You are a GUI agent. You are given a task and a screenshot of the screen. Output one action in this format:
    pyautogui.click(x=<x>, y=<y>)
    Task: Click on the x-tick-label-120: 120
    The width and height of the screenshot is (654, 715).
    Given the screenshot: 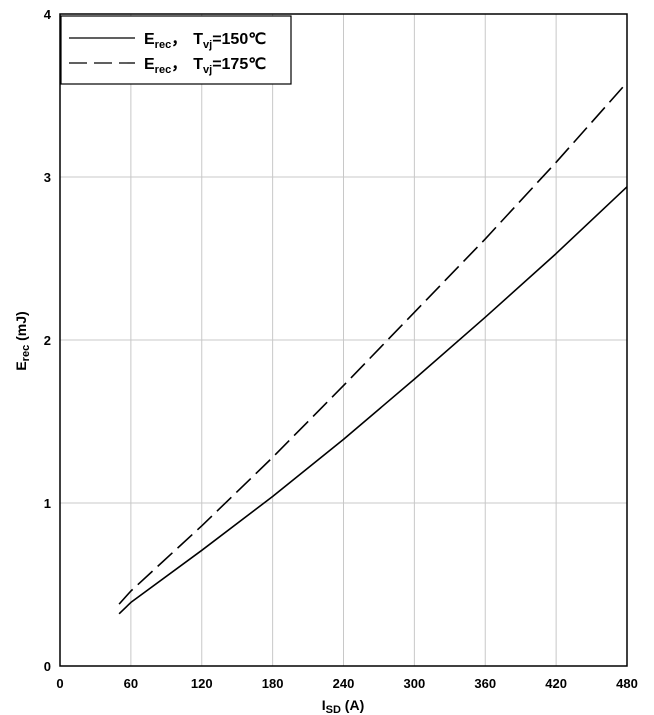 What is the action you would take?
    pyautogui.click(x=202, y=683)
    